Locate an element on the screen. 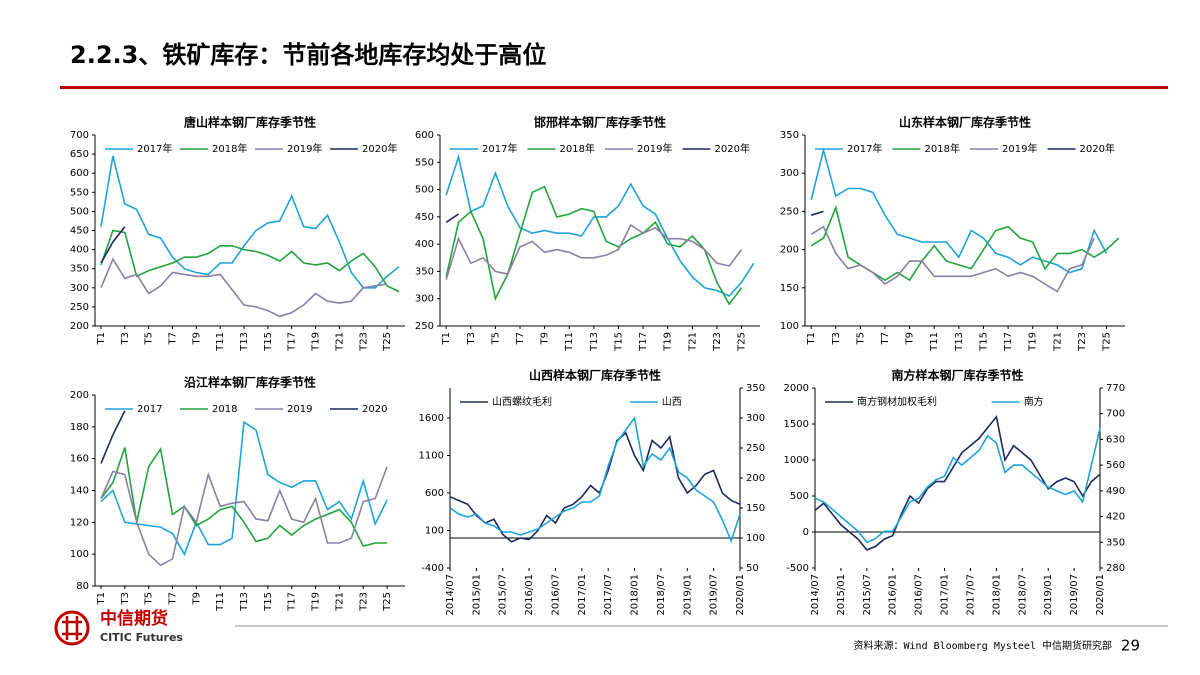  y-tick-label: 700 is located at coordinates (79, 135).